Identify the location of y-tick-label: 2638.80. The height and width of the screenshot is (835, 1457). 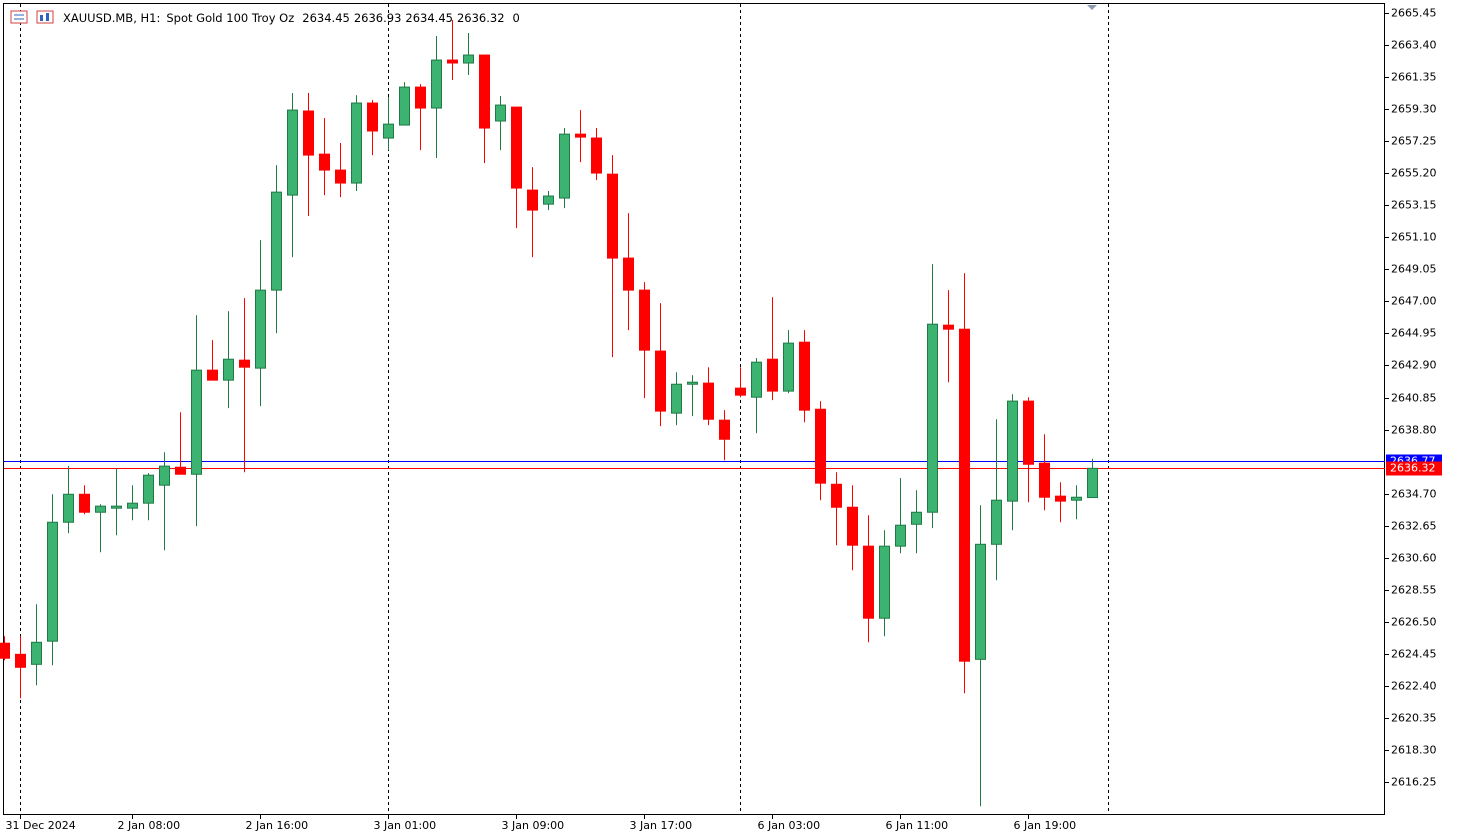
(1414, 430).